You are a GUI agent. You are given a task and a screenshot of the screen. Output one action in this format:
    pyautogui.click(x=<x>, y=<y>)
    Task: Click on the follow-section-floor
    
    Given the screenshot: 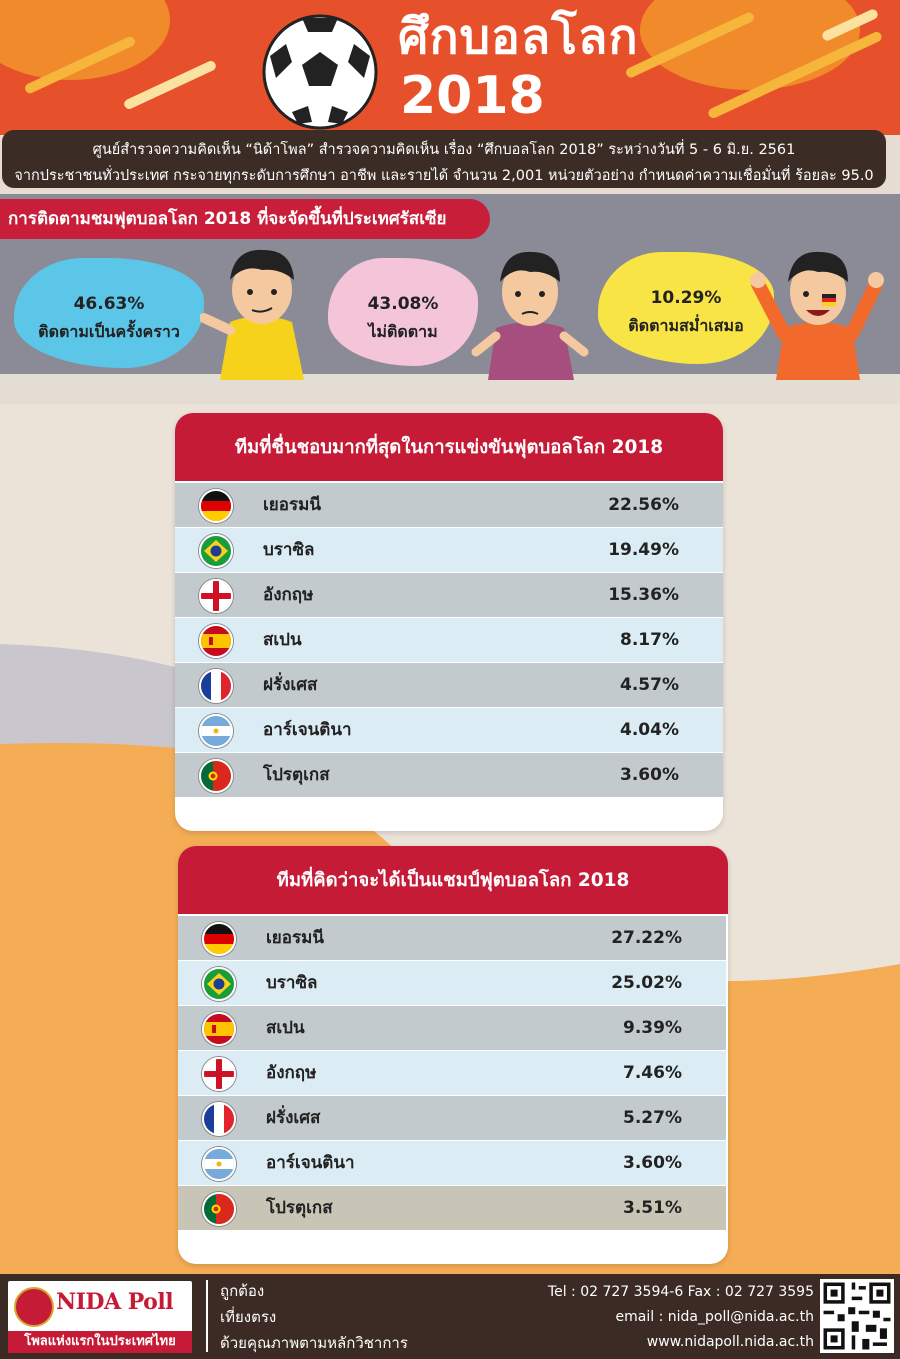 What is the action you would take?
    pyautogui.click(x=450, y=390)
    